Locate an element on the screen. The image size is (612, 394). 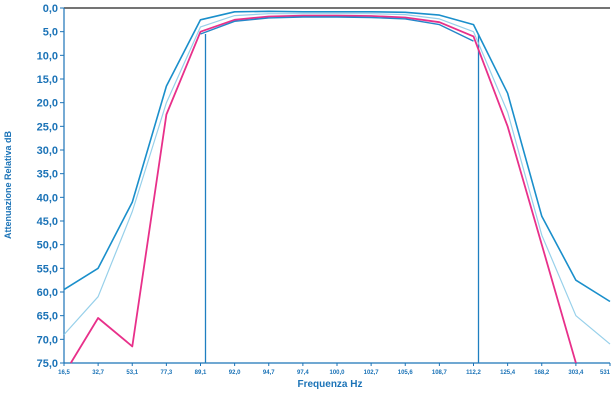
x-tick-label: 108,7 is located at coordinates (440, 373).